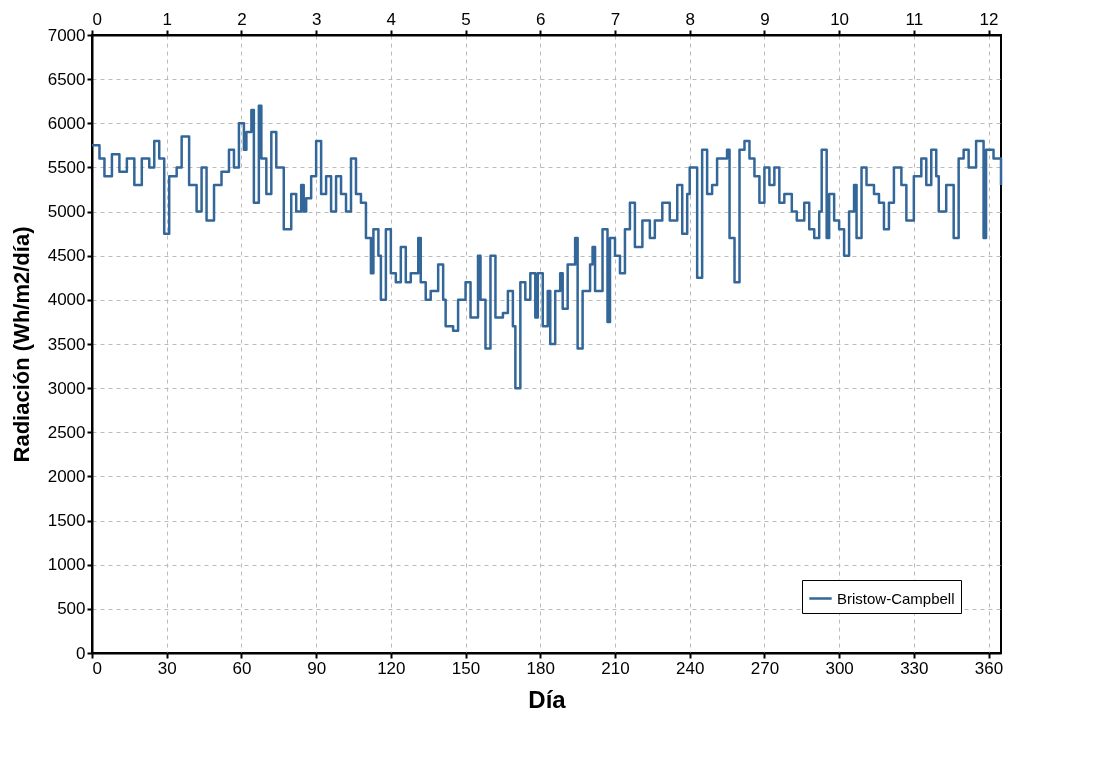 The image size is (1111, 764). I want to click on x2-tick-label: 11, so click(914, 19).